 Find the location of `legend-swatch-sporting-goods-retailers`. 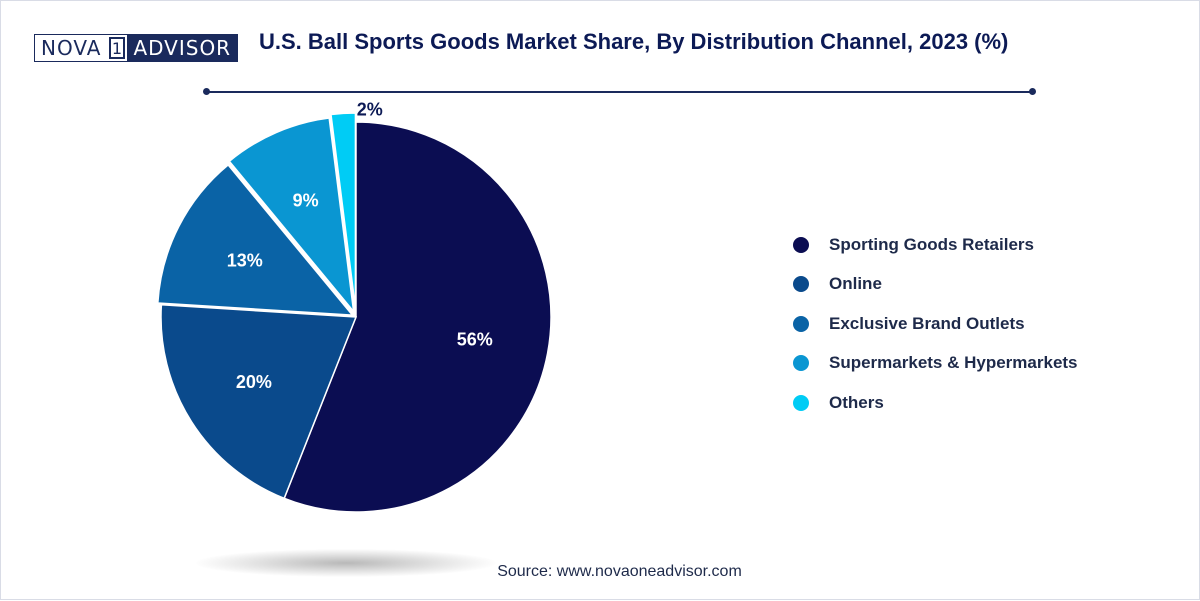

legend-swatch-sporting-goods-retailers is located at coordinates (801, 244).